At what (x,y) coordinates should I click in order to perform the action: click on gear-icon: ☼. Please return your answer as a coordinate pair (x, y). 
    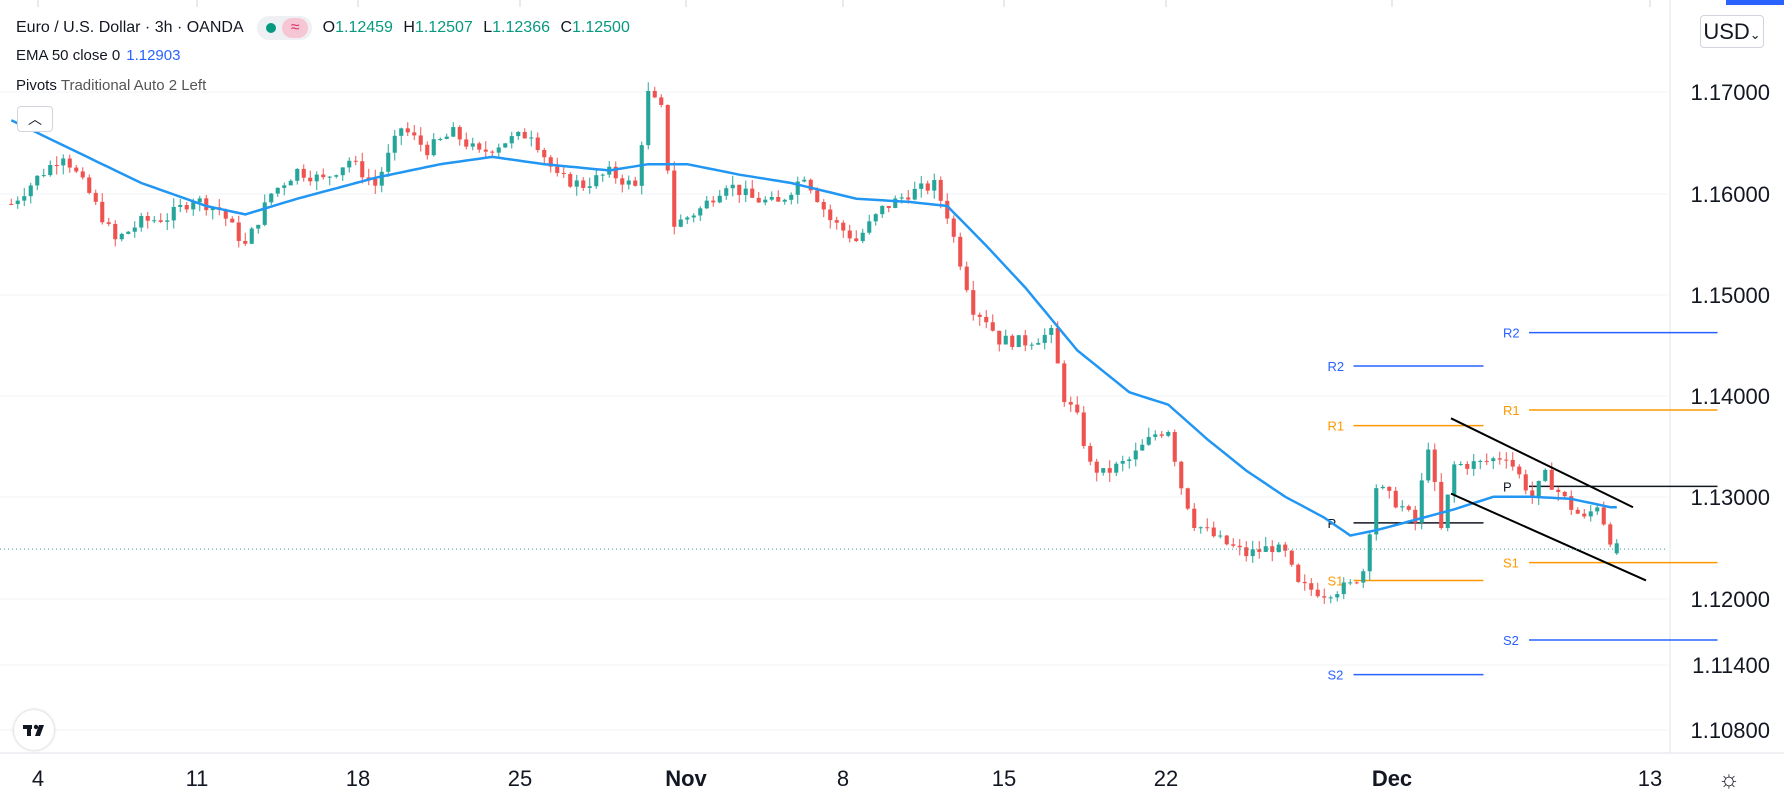
    Looking at the image, I should click on (1729, 779).